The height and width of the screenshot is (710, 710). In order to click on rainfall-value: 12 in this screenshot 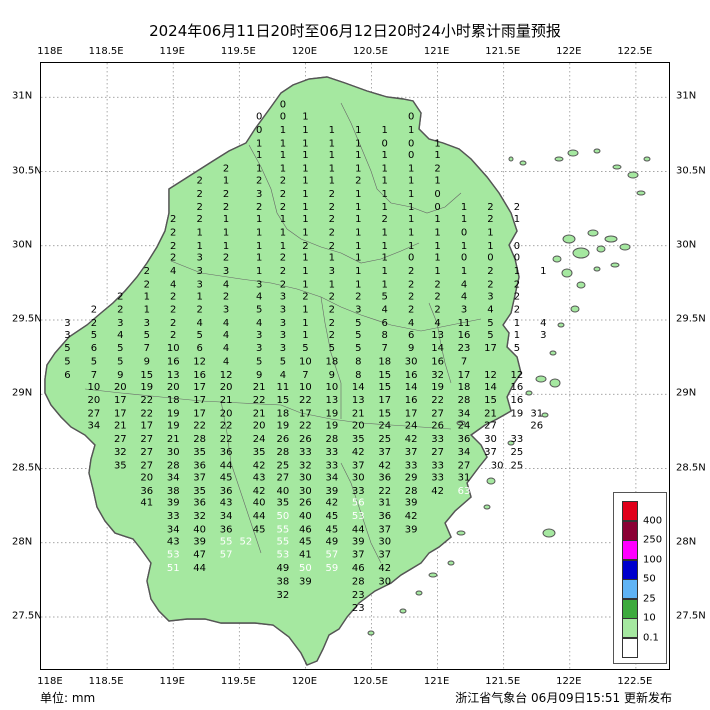, I will do `click(490, 375)`.